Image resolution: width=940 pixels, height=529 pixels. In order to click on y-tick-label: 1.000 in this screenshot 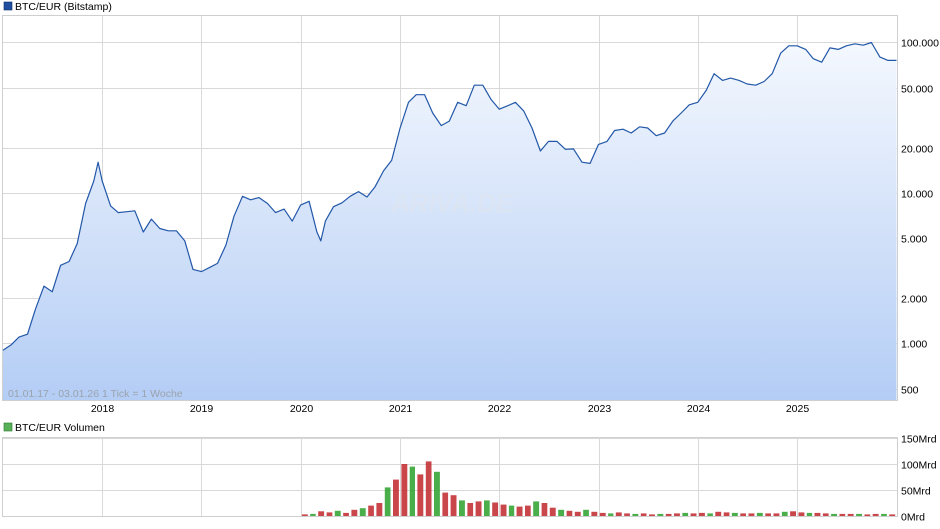, I will do `click(914, 345)`.